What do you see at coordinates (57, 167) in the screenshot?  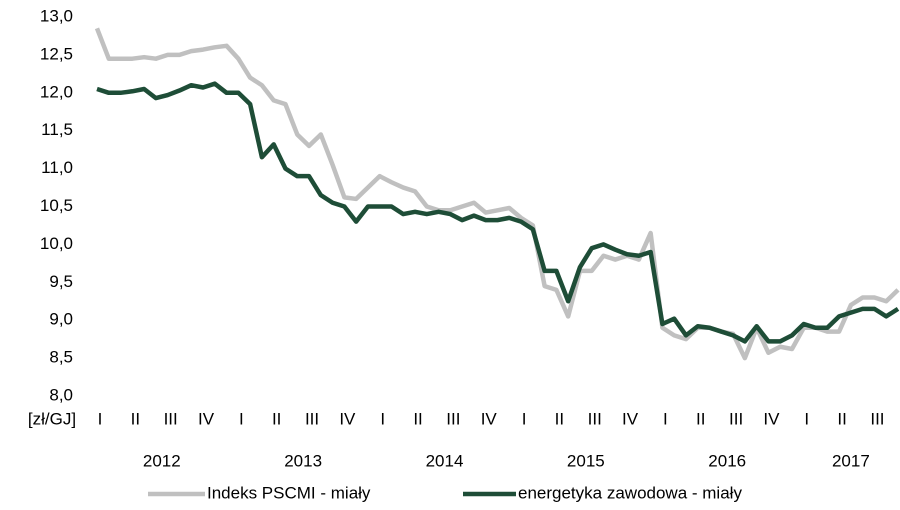 I see `y-tick-label: 11,0` at bounding box center [57, 167].